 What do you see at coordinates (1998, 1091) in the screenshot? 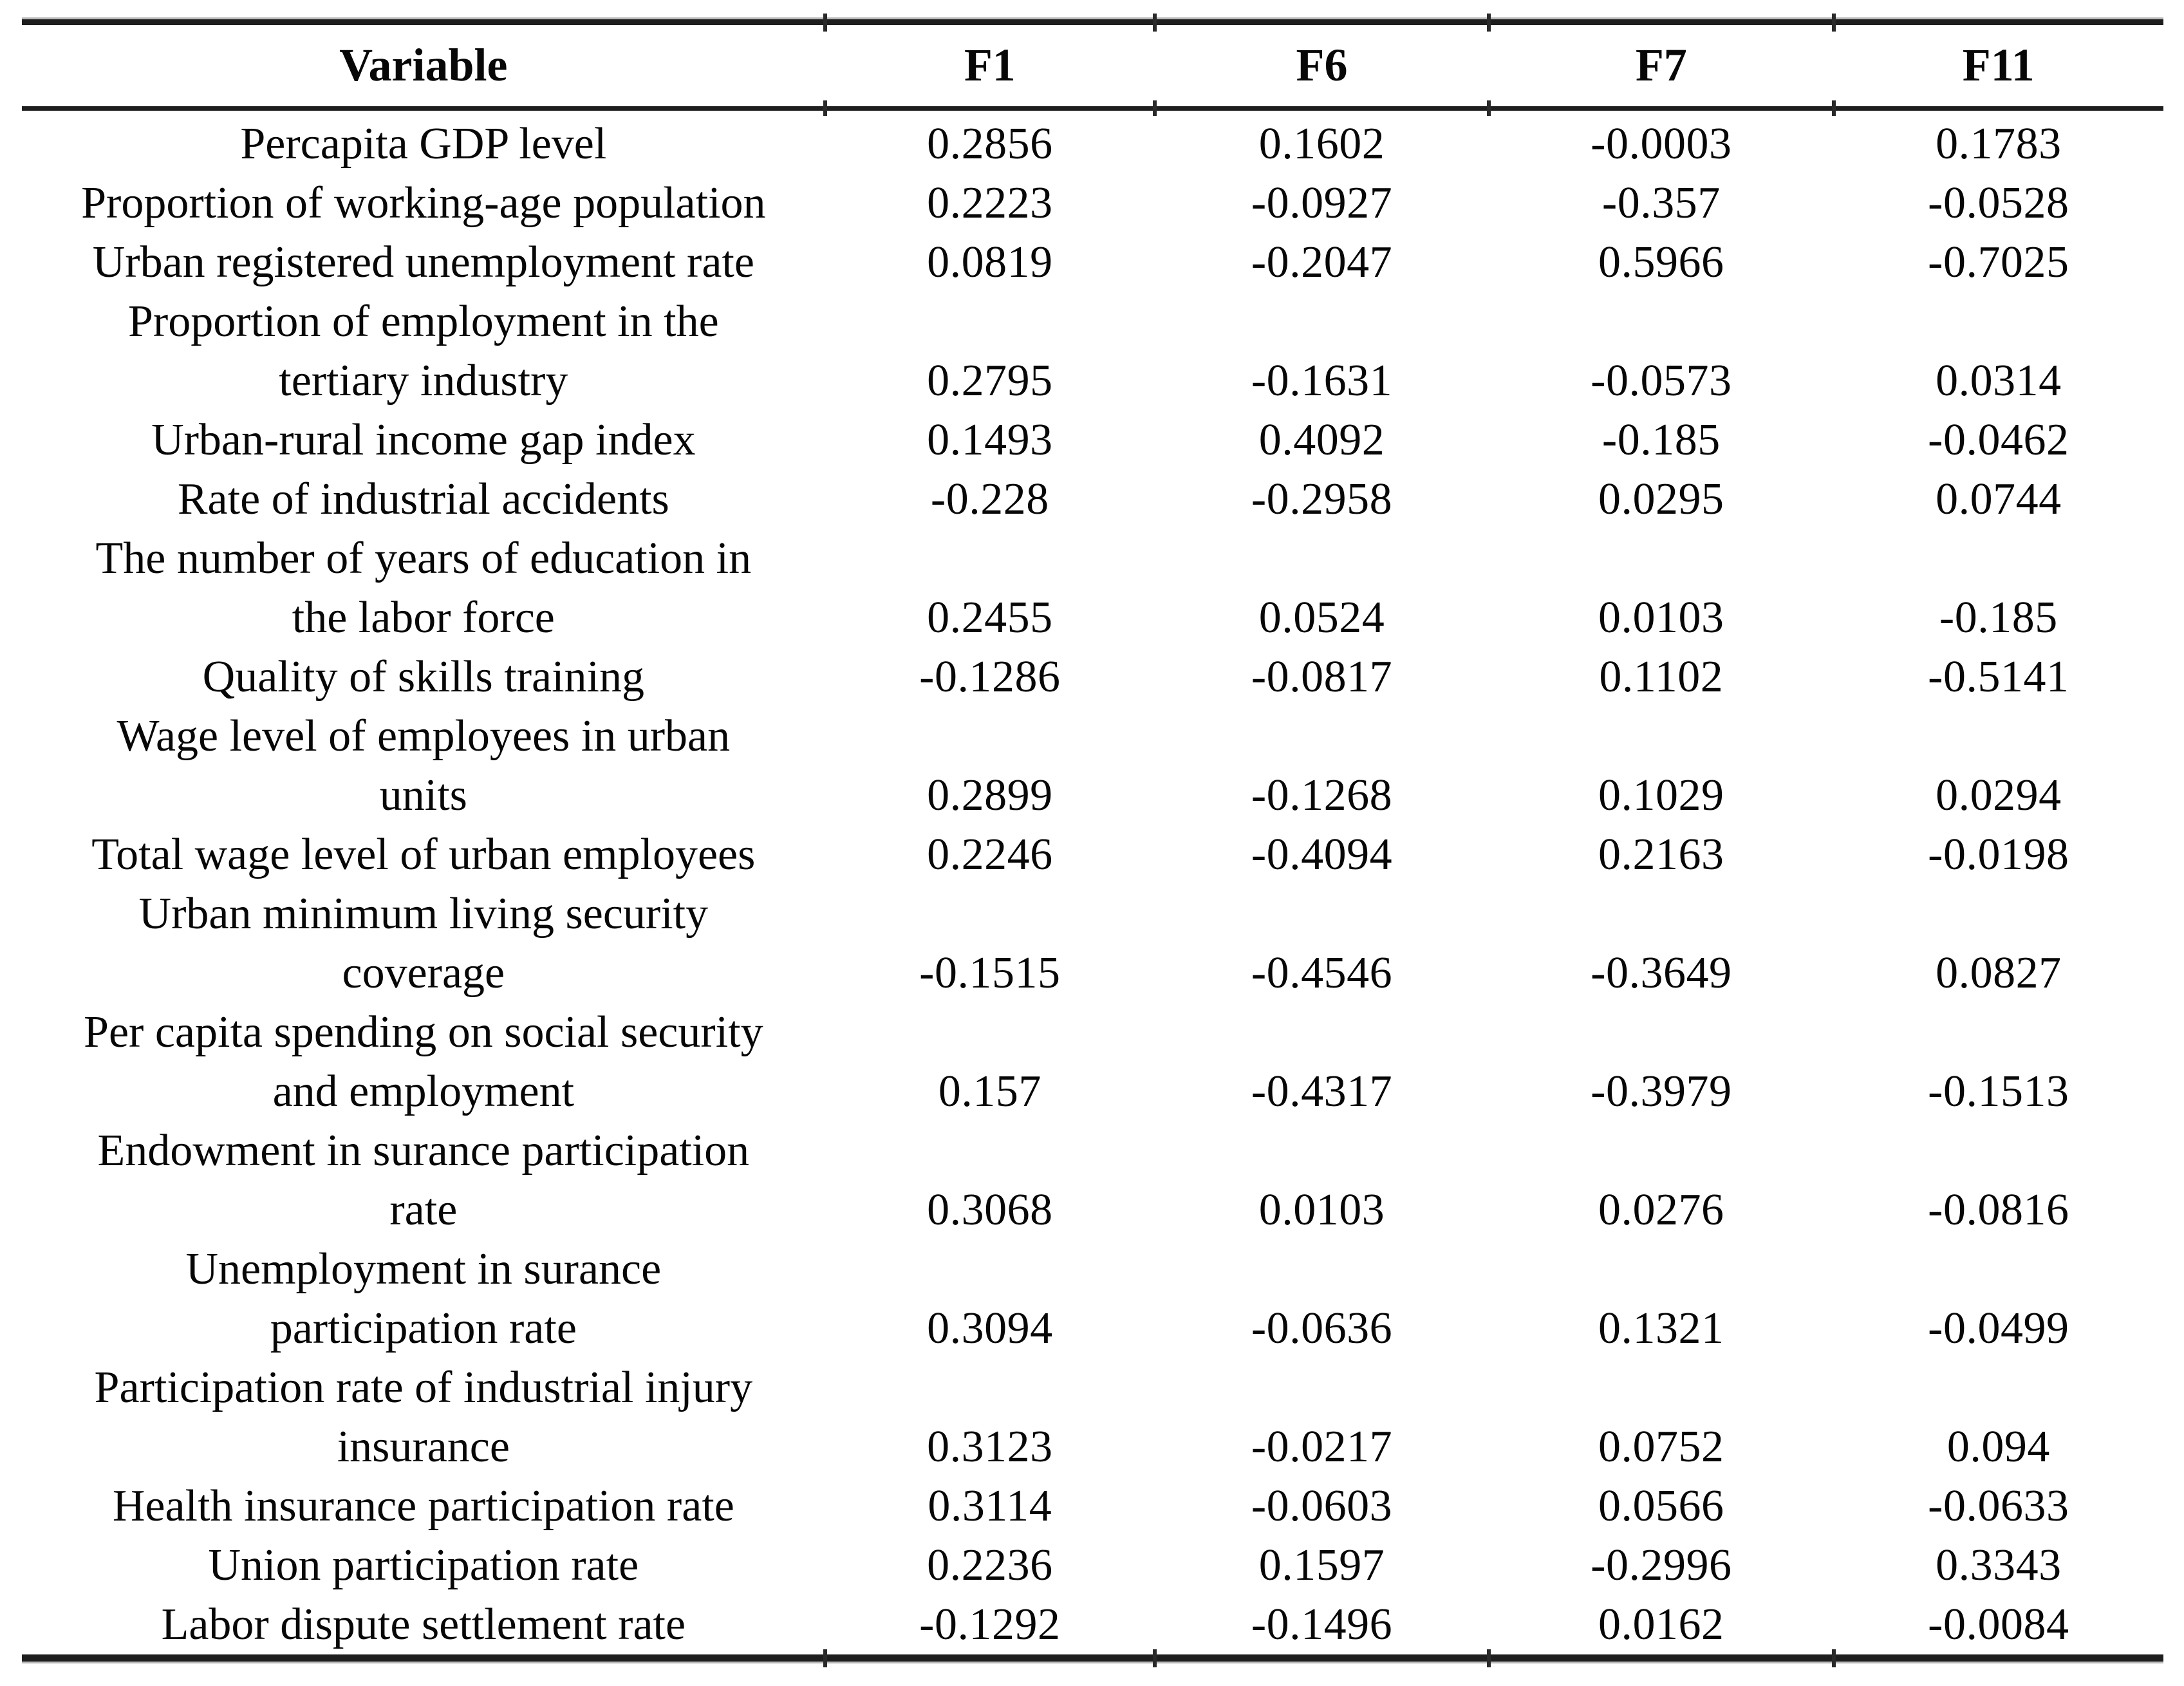
I see `f11-value-cell: -0.1513` at bounding box center [1998, 1091].